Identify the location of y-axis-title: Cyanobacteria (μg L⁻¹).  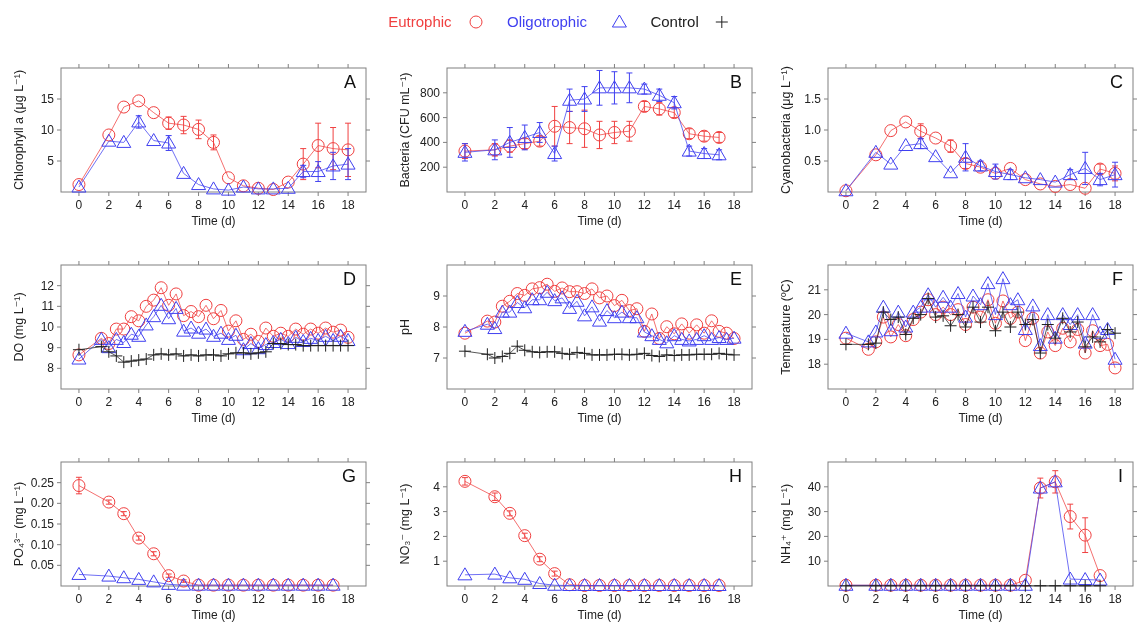
(786, 130).